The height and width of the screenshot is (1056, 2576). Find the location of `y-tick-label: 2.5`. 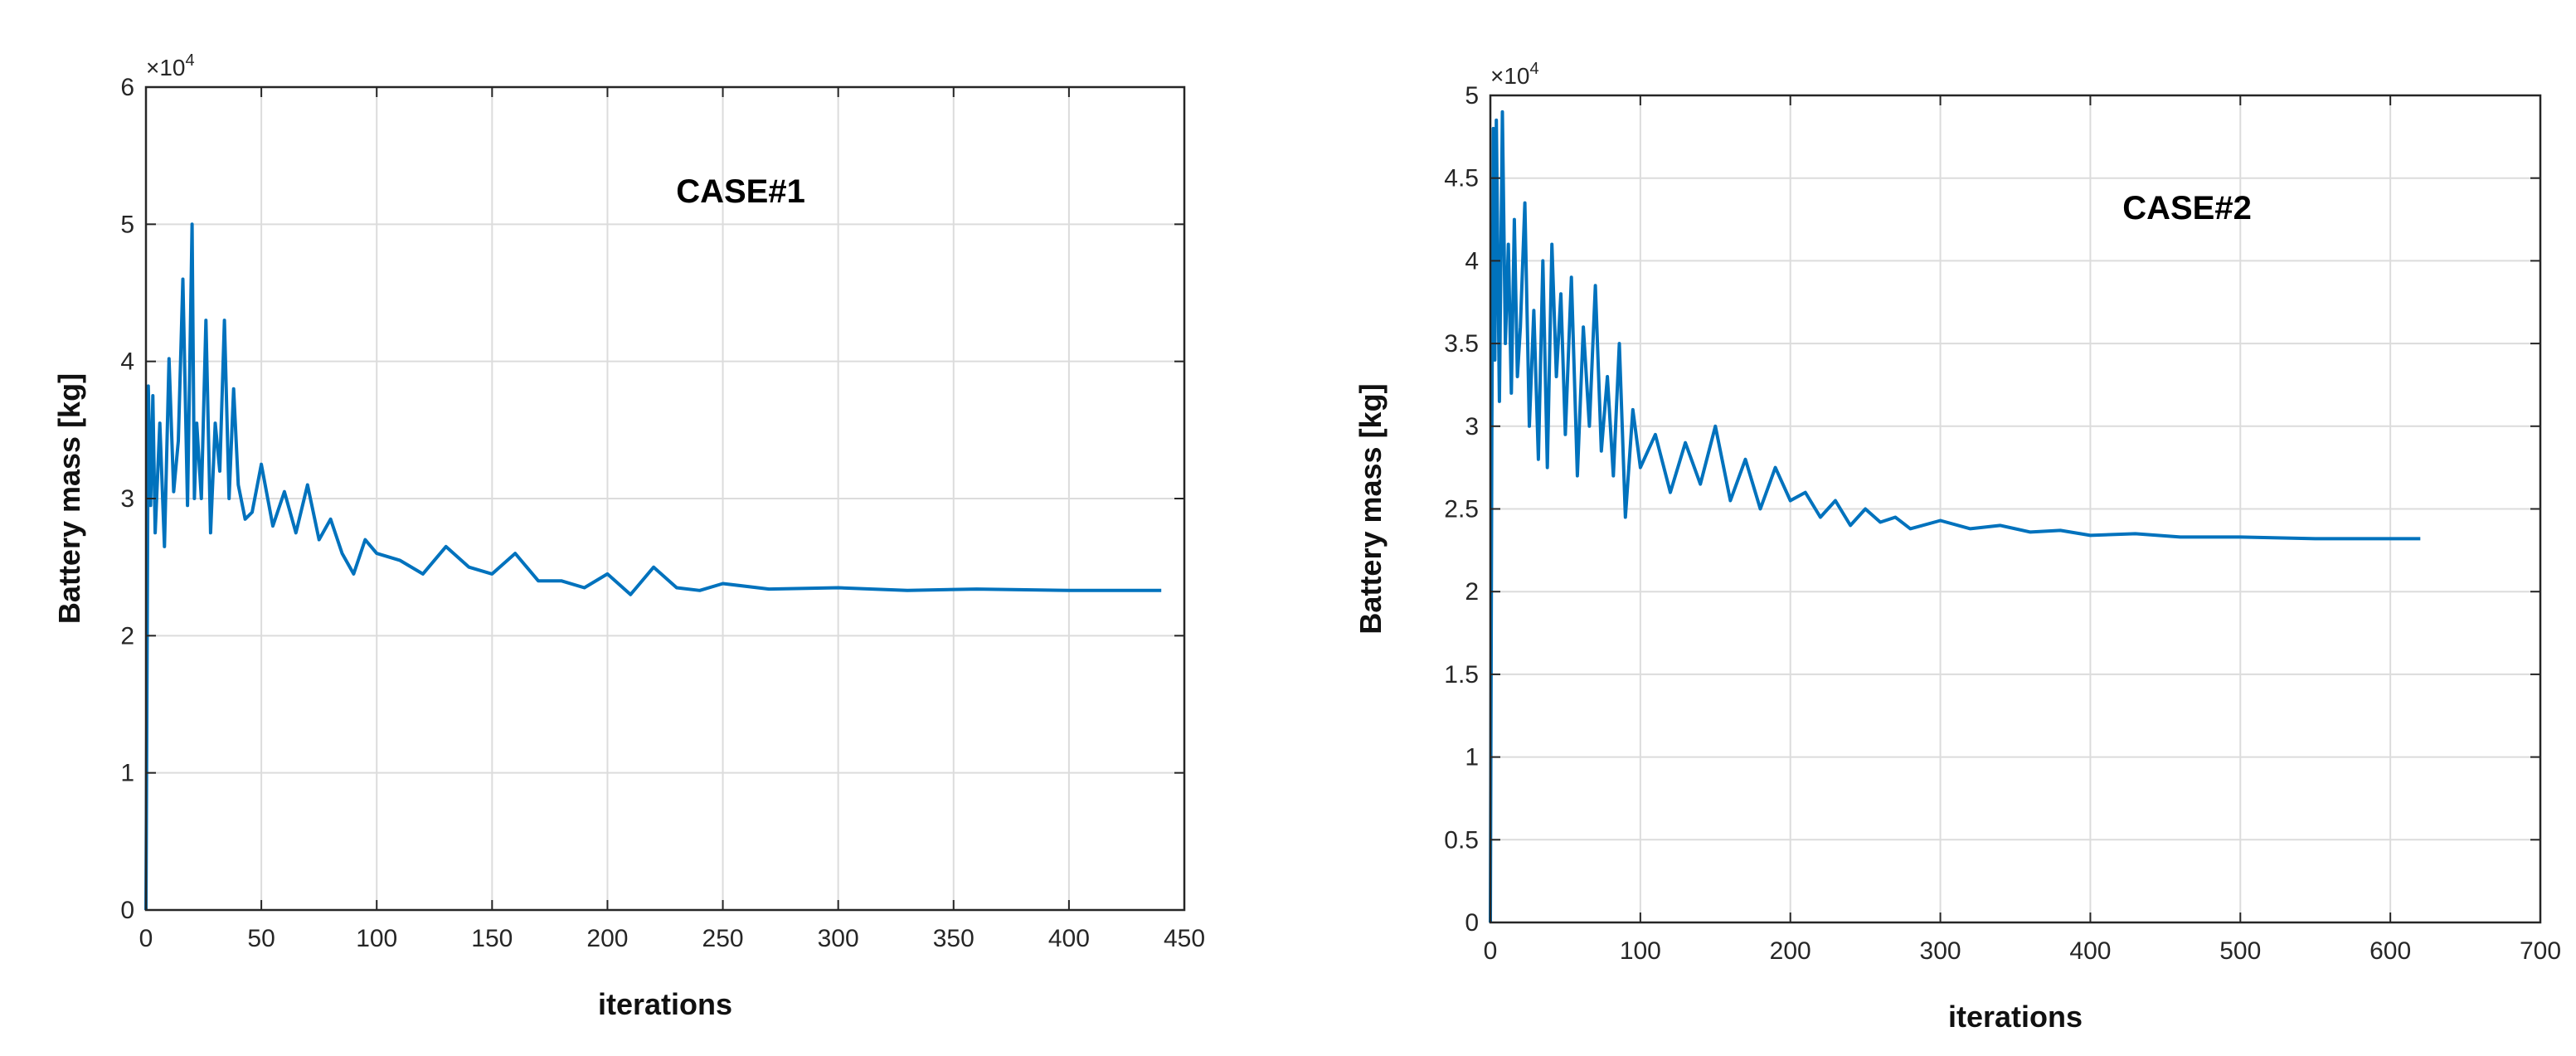

y-tick-label: 2.5 is located at coordinates (1462, 510).